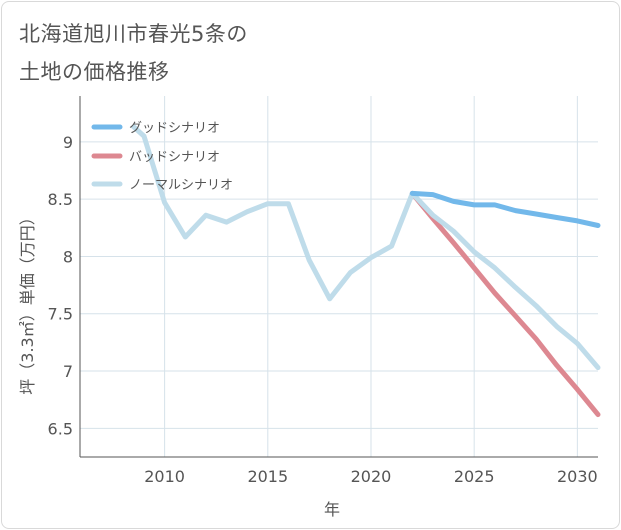 The height and width of the screenshot is (530, 621). I want to click on series-line-bad, so click(505, 304).